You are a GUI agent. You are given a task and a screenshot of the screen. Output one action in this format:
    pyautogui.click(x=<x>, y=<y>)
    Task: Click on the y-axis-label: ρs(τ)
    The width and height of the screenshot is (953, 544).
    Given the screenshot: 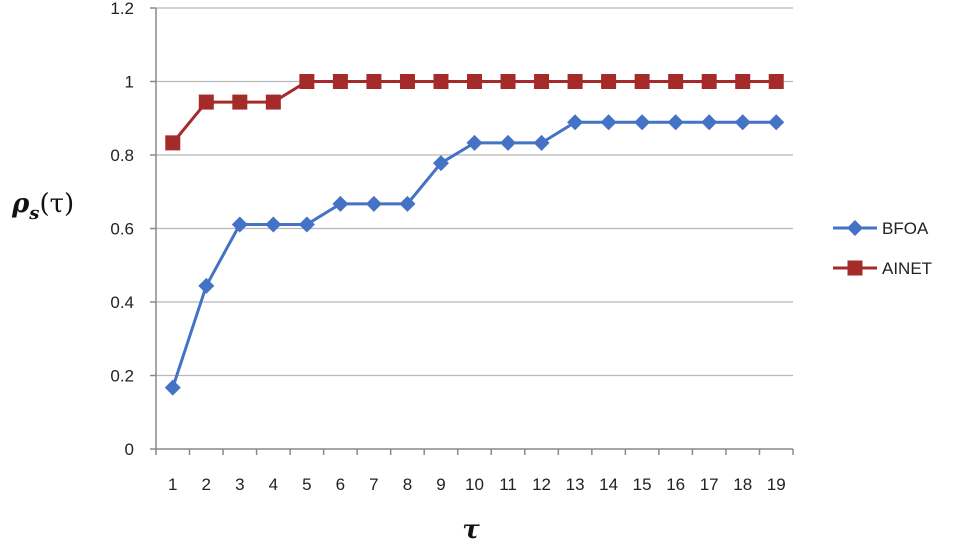 What is the action you would take?
    pyautogui.click(x=42, y=206)
    